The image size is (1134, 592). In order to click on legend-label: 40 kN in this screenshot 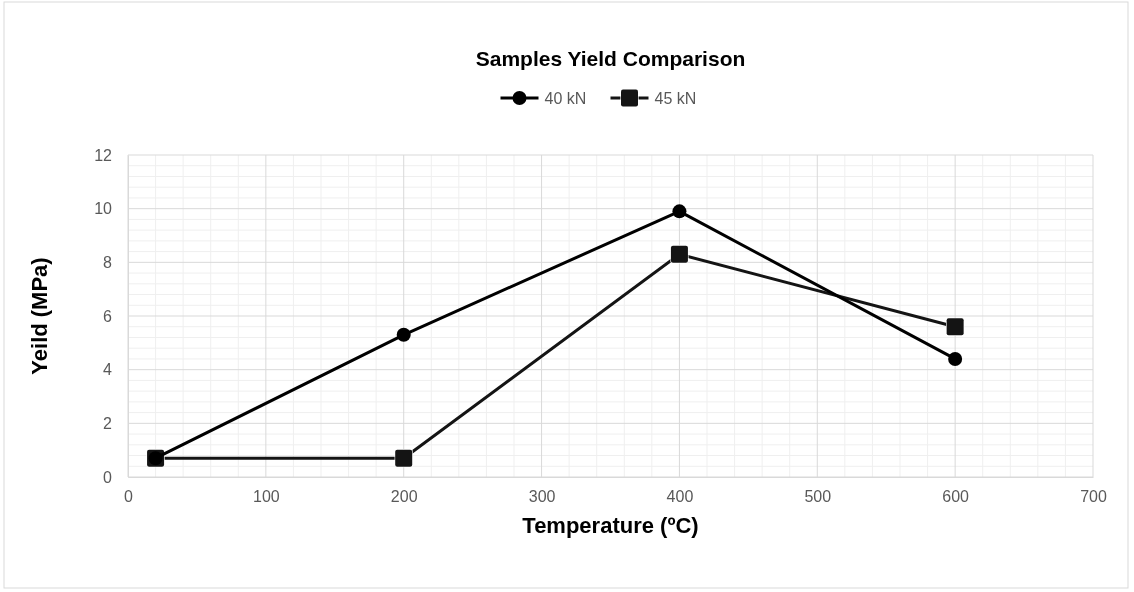, I will do `click(565, 98)`.